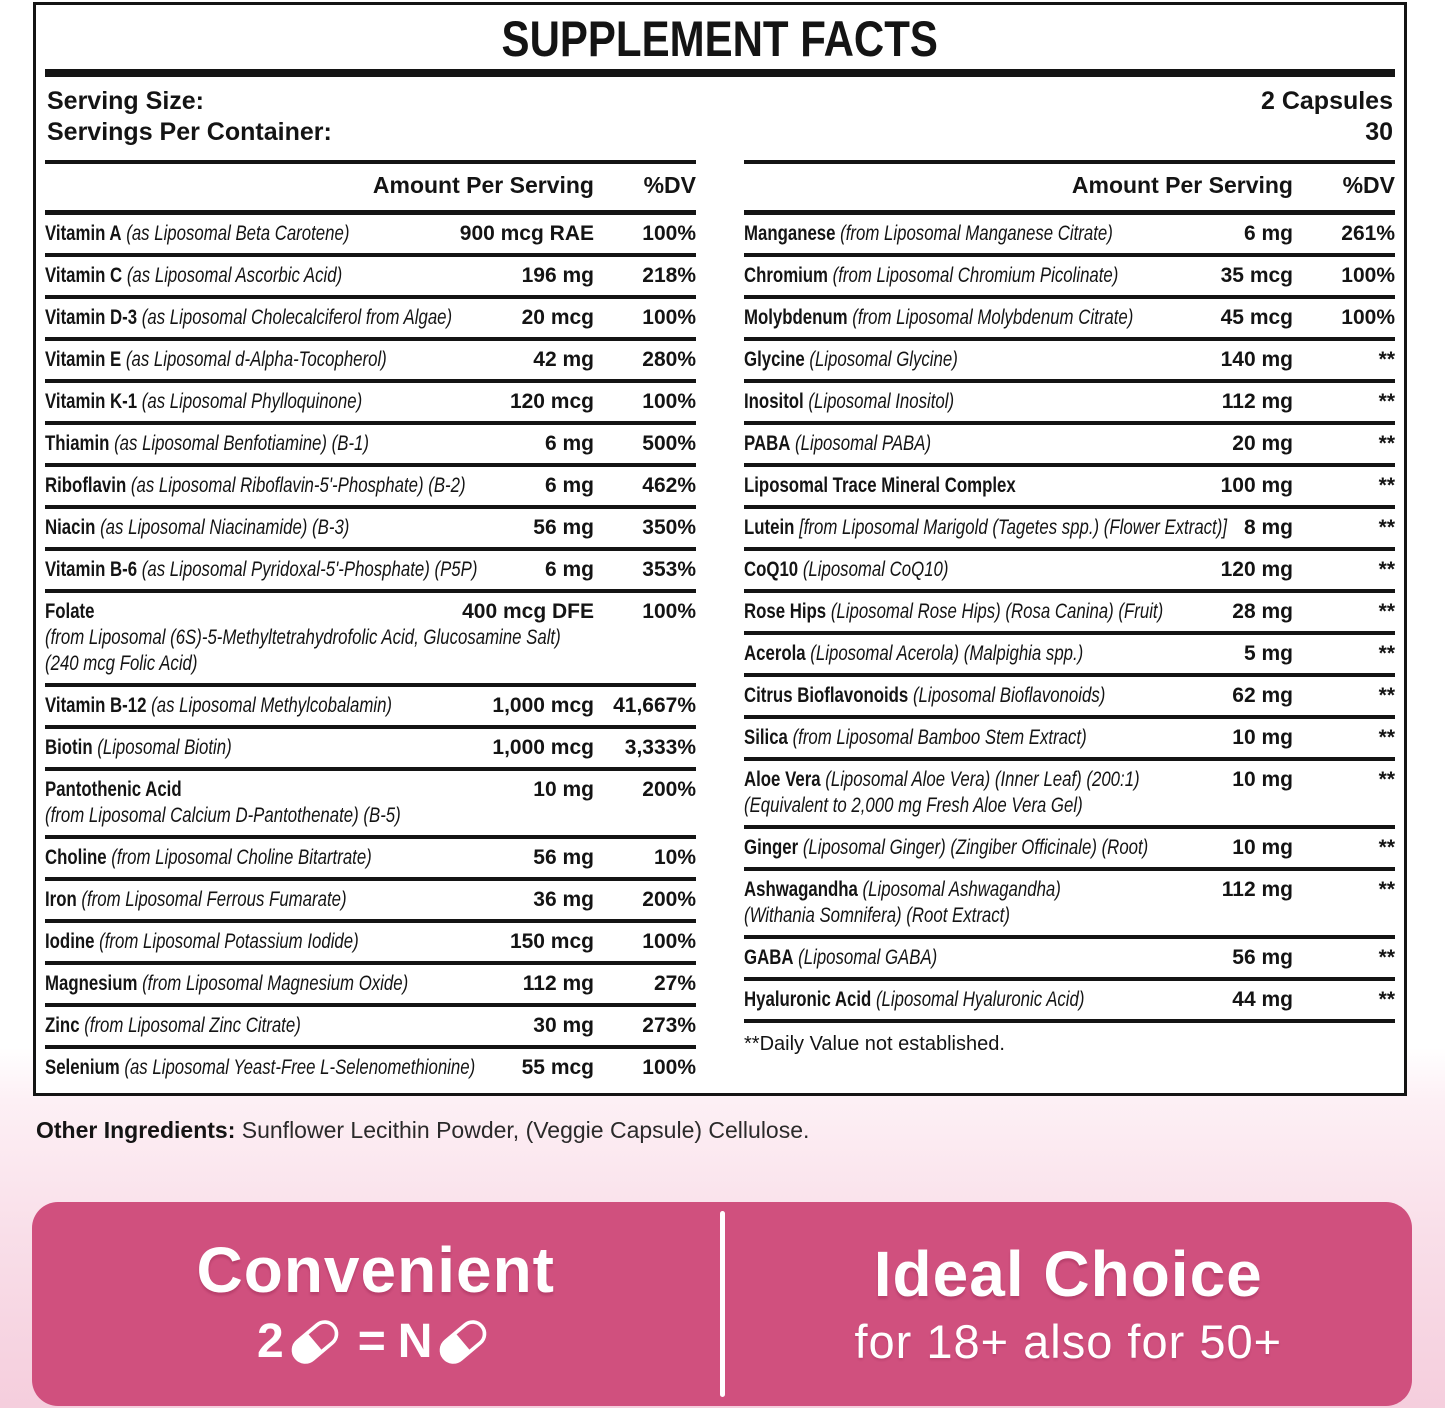 The image size is (1445, 1408). Describe the element at coordinates (557, 1067) in the screenshot. I see `amount-value: 55 mcg` at that location.